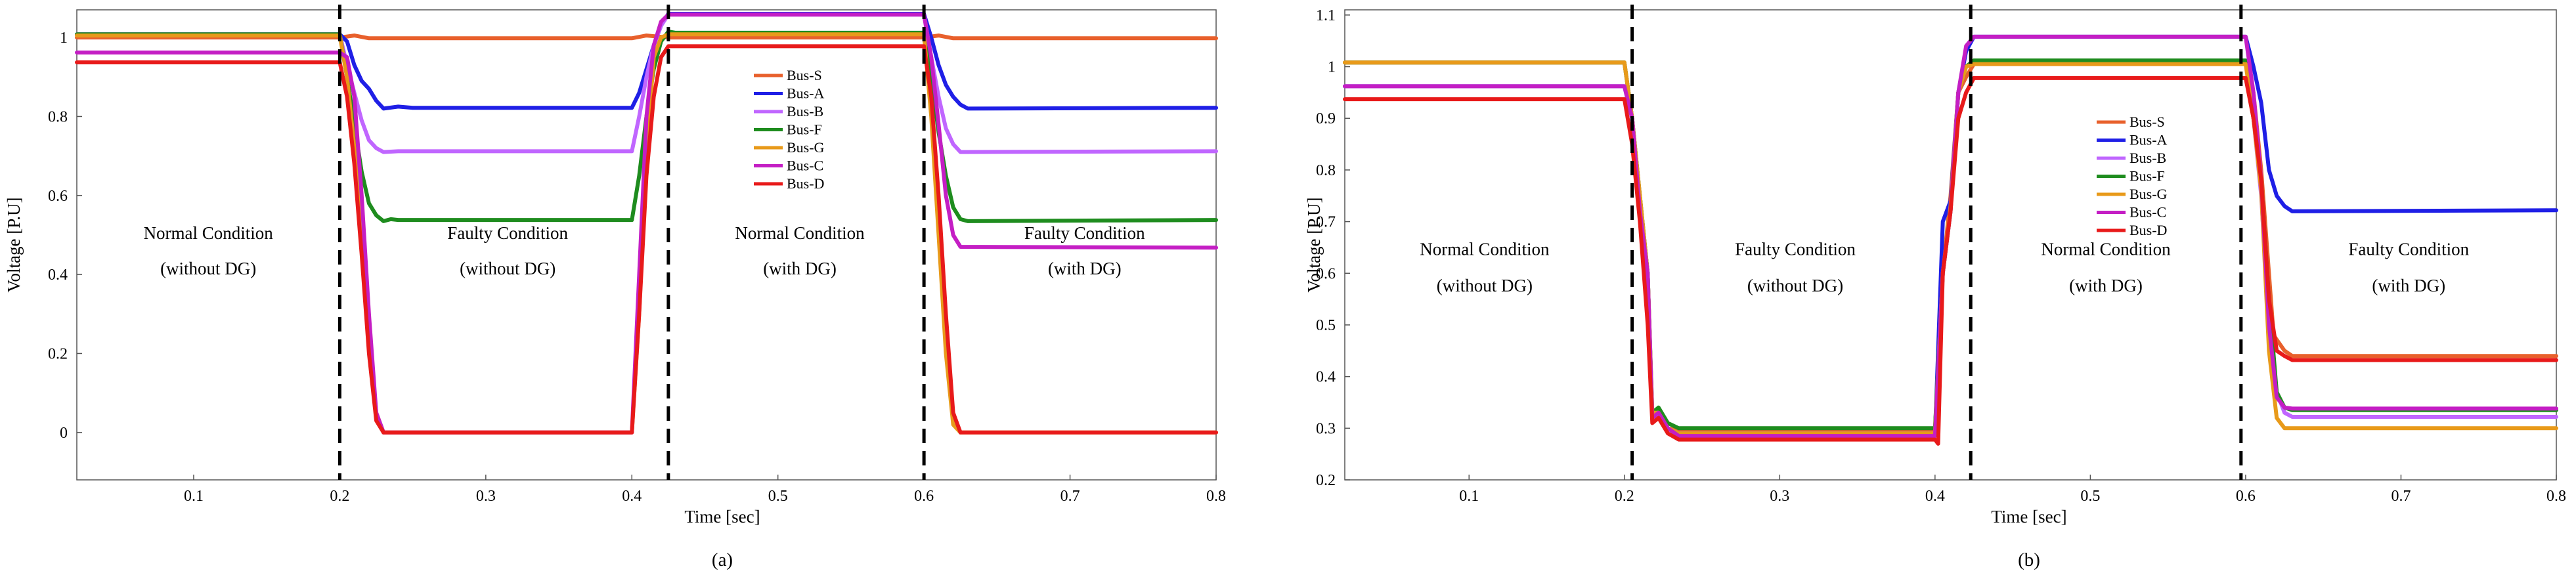 The width and height of the screenshot is (2576, 579). What do you see at coordinates (2556, 496) in the screenshot?
I see `x-tick-label-b-7: 0.8` at bounding box center [2556, 496].